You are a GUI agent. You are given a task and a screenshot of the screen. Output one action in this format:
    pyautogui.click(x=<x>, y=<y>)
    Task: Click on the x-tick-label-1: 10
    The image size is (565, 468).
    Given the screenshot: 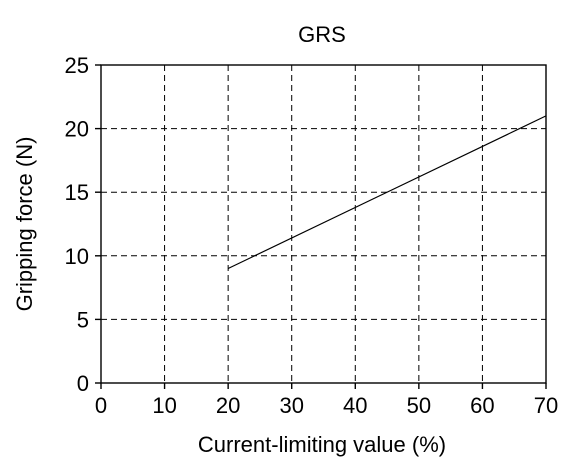 What is the action you would take?
    pyautogui.click(x=164, y=405)
    